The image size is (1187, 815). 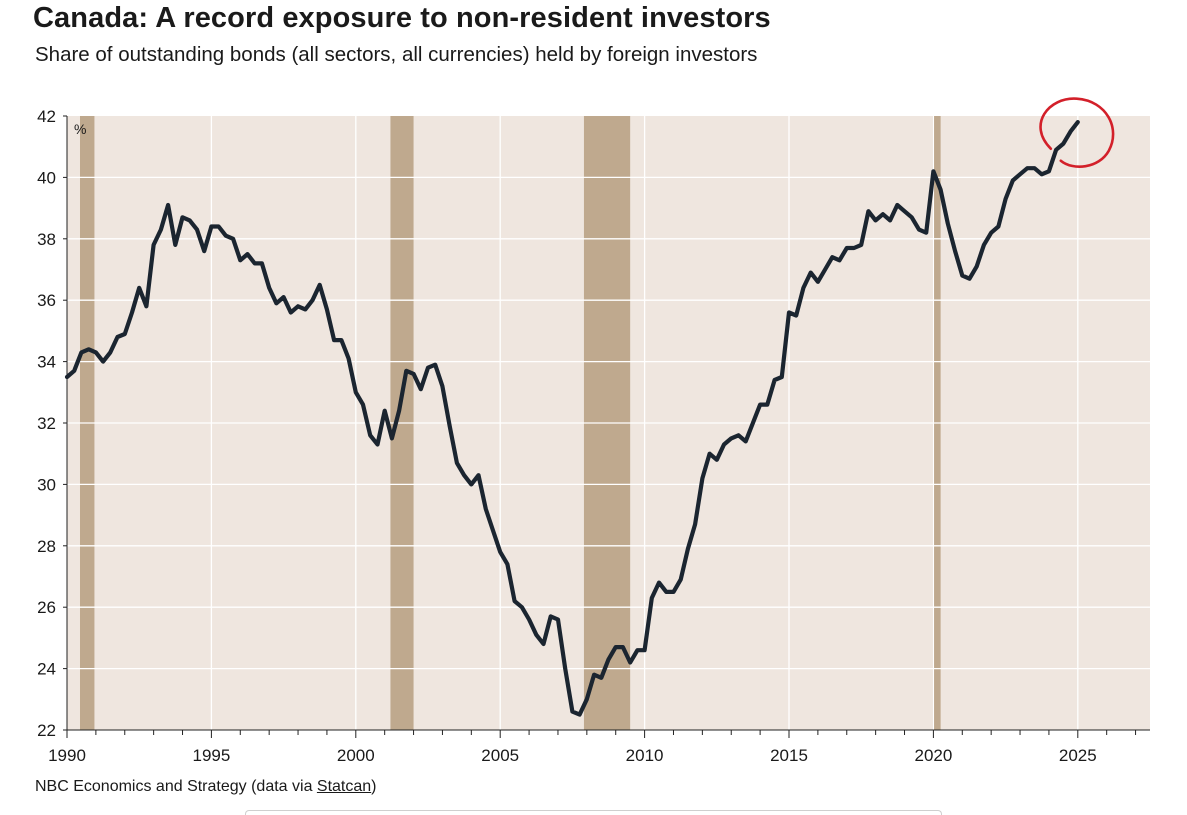 I want to click on y-tick-label: 28, so click(x=46, y=546).